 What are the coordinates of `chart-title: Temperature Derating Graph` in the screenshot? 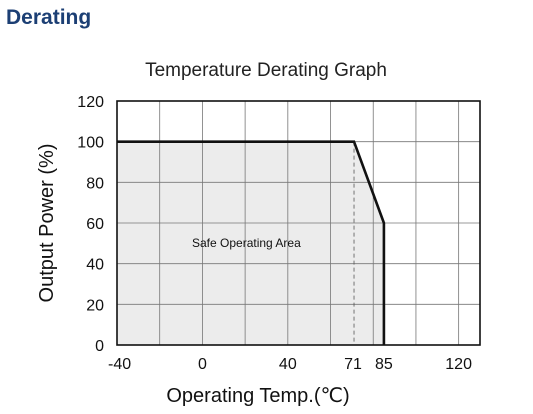 It's located at (266, 70).